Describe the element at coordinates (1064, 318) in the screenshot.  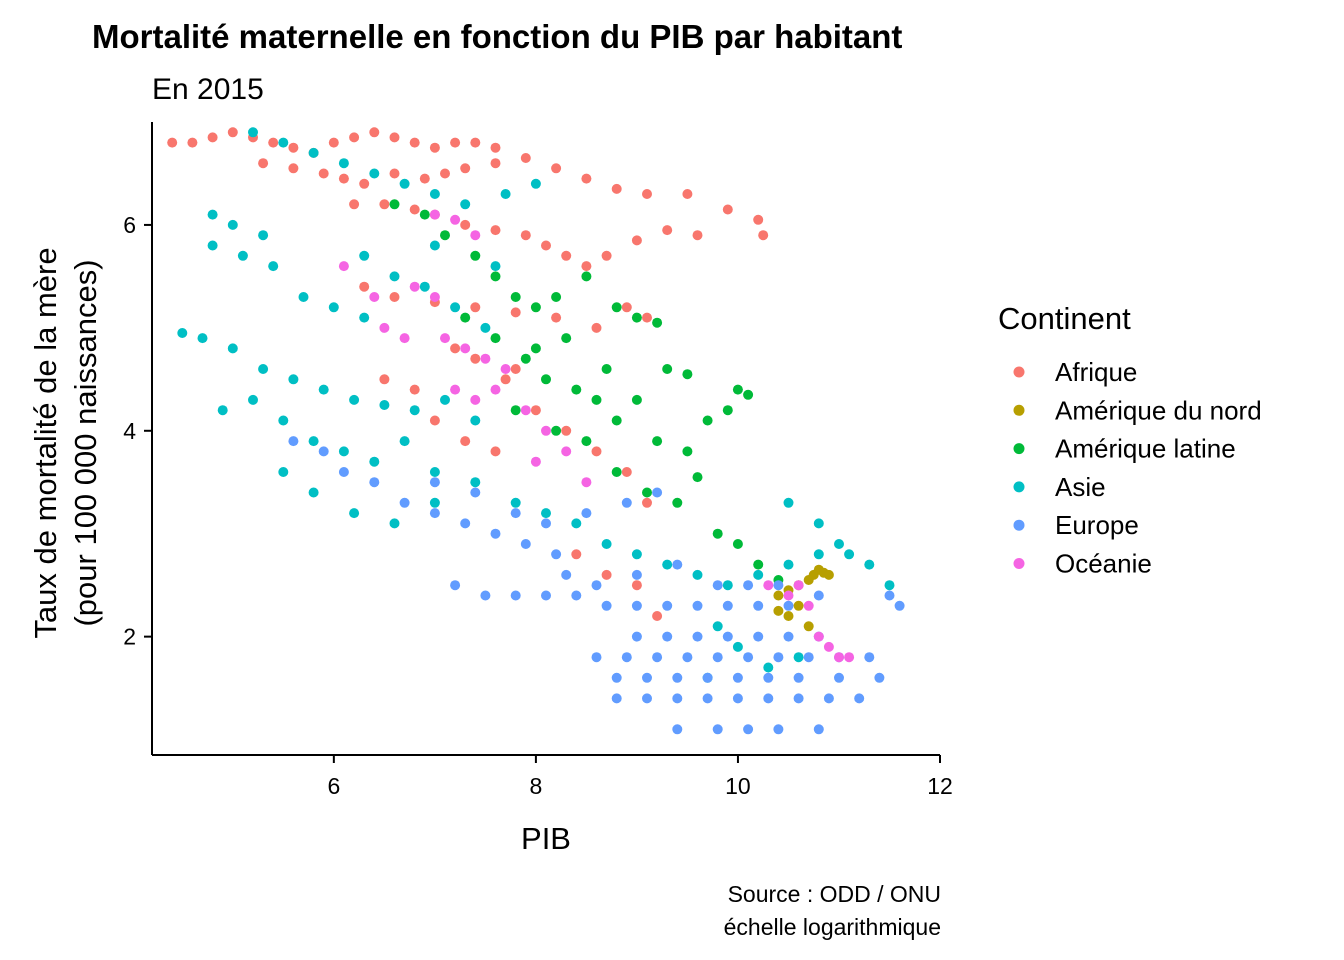
I see `legend-title: Continent` at that location.